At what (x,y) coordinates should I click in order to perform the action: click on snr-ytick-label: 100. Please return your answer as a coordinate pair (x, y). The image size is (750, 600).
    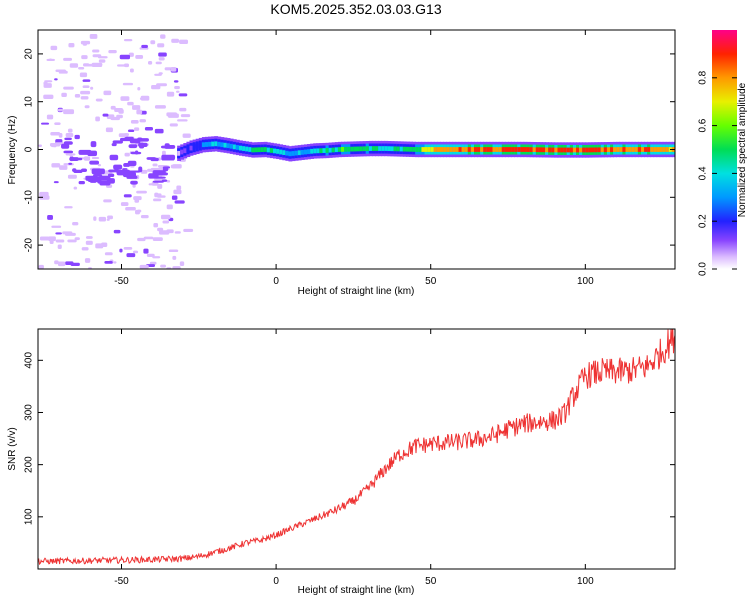
    Looking at the image, I should click on (29, 516).